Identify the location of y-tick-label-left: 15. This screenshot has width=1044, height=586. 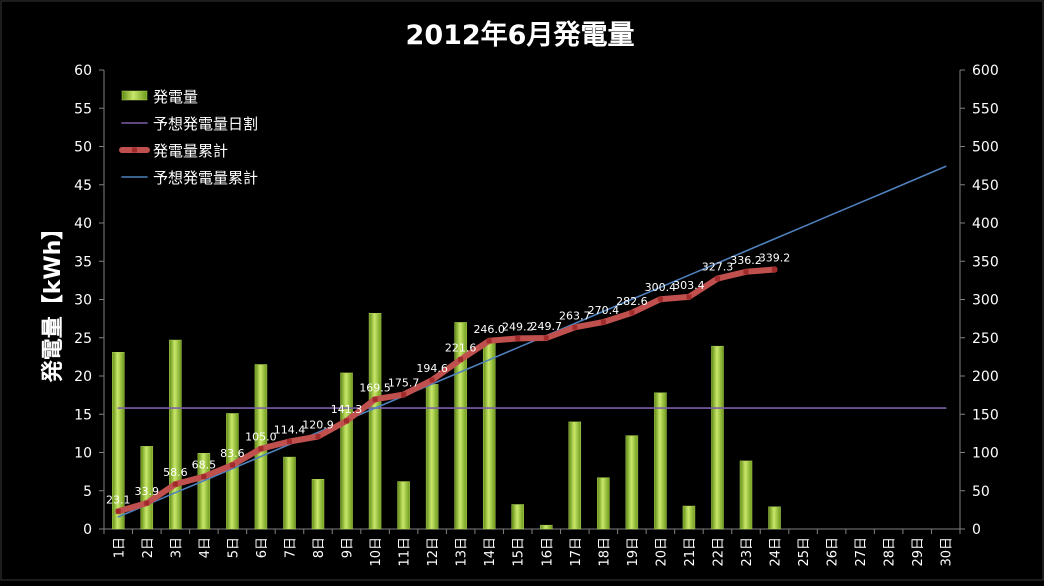
(83, 415).